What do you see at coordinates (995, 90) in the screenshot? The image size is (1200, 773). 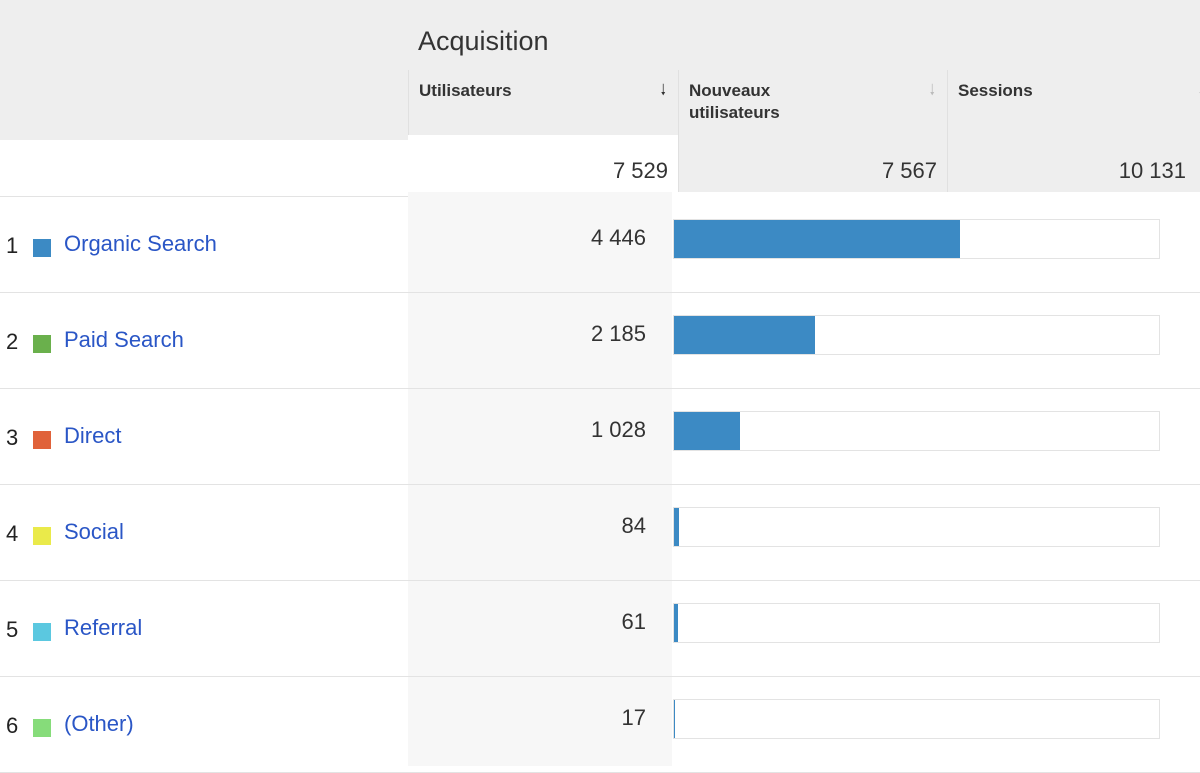 I see `column-label: Sessions` at bounding box center [995, 90].